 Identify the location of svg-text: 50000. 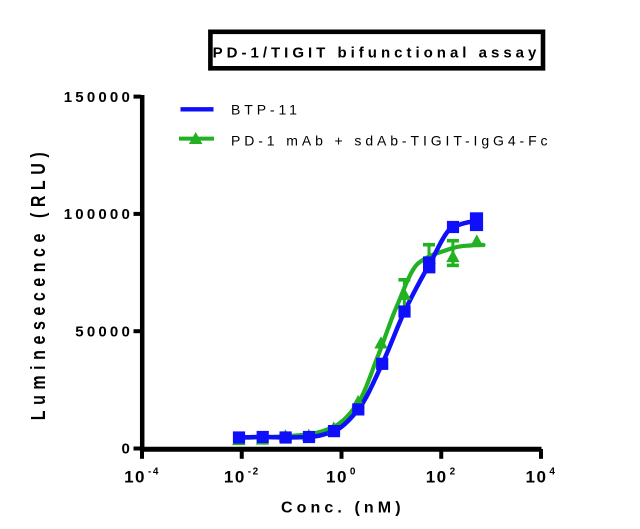
(104, 331).